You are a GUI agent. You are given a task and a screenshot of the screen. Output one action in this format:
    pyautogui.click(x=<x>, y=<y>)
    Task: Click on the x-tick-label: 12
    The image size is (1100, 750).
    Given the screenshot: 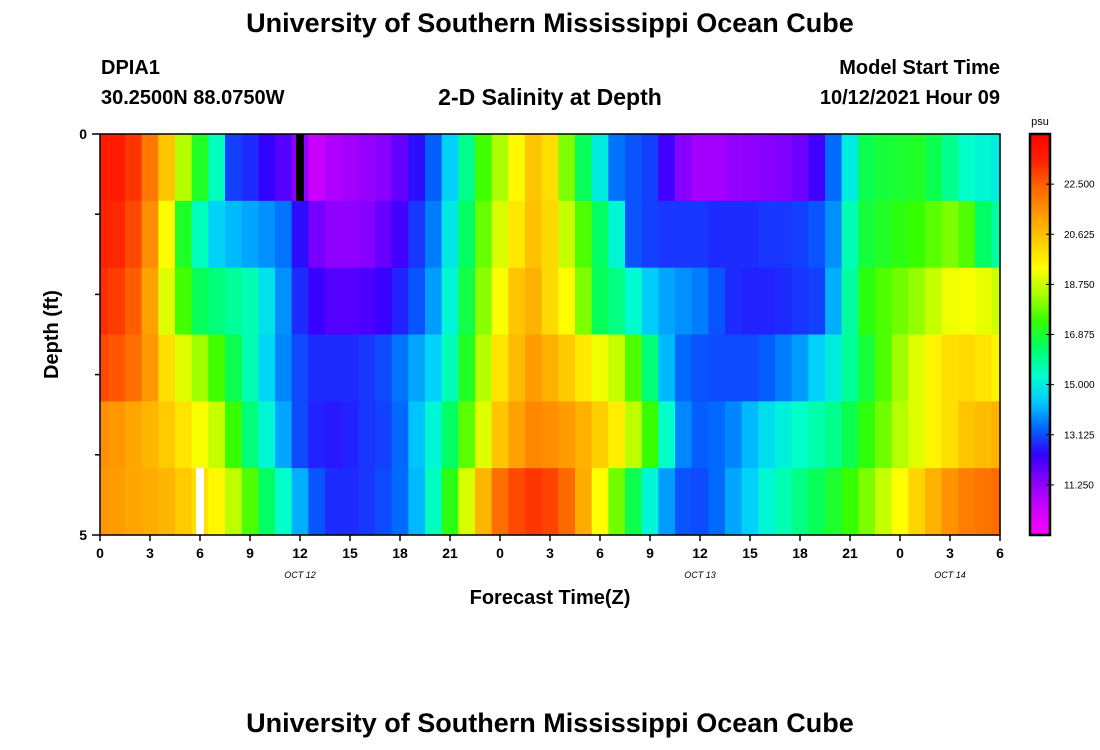 What is the action you would take?
    pyautogui.click(x=700, y=553)
    